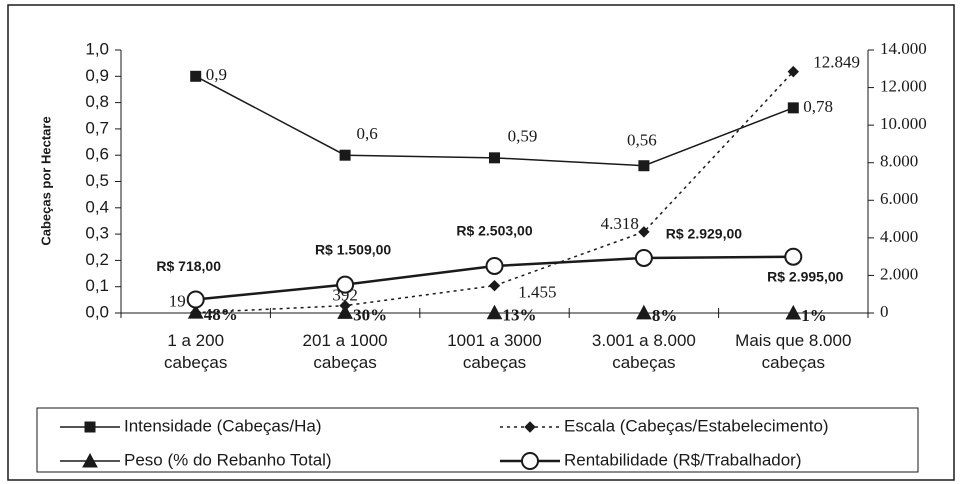 This screenshot has width=962, height=484. I want to click on y-tick-label: 0,4, so click(97, 206).